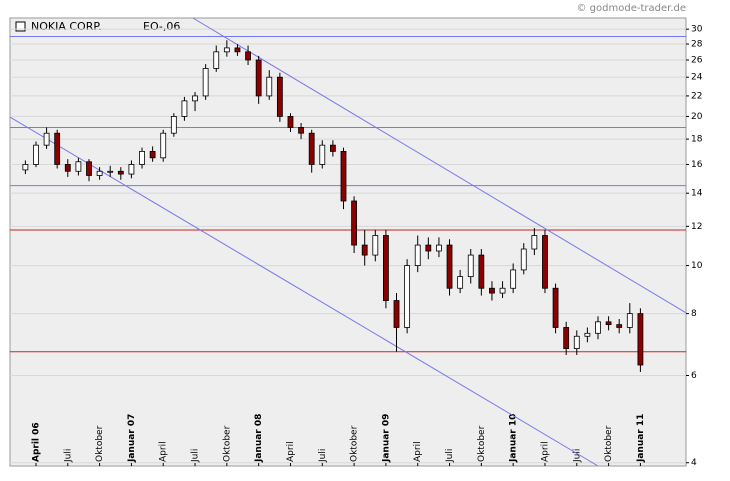 The height and width of the screenshot is (481, 730). Describe the element at coordinates (697, 30) in the screenshot. I see `y-tick-label: 30` at that location.